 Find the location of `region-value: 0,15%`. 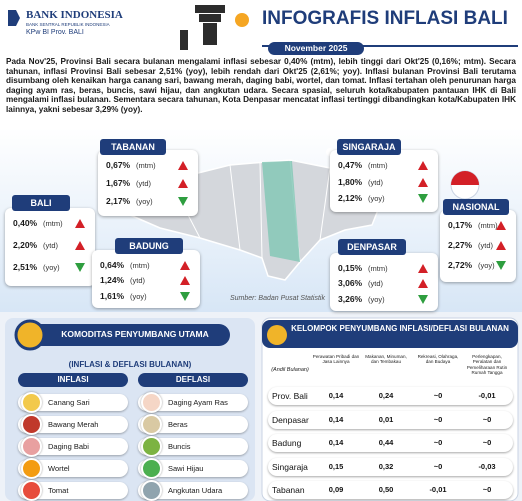

region-value: 0,15% is located at coordinates (350, 268).